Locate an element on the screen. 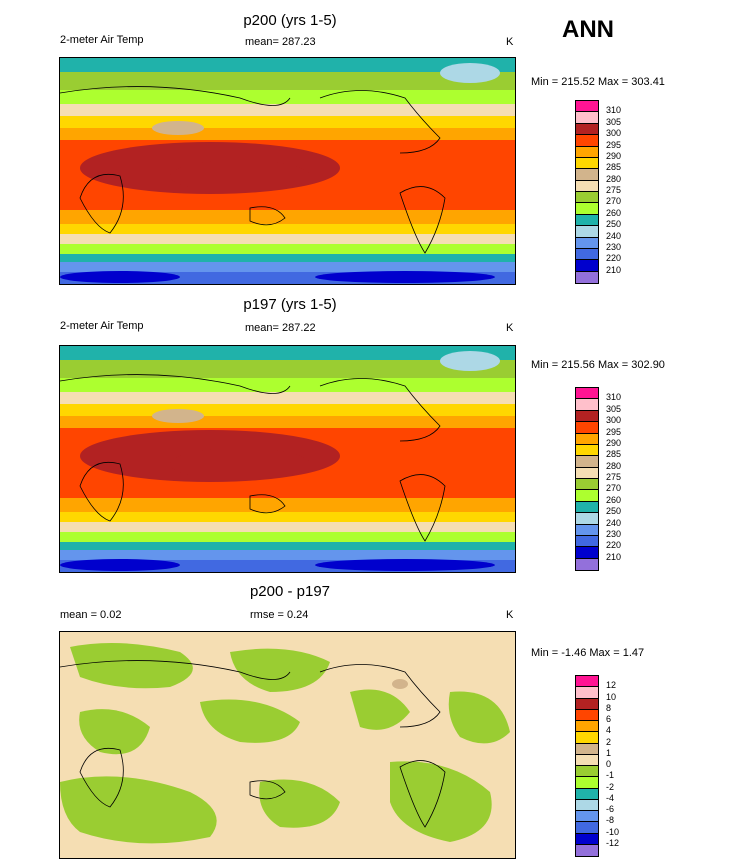 This screenshot has height=865, width=732. colorbar-tick-label: 4 is located at coordinates (609, 730).